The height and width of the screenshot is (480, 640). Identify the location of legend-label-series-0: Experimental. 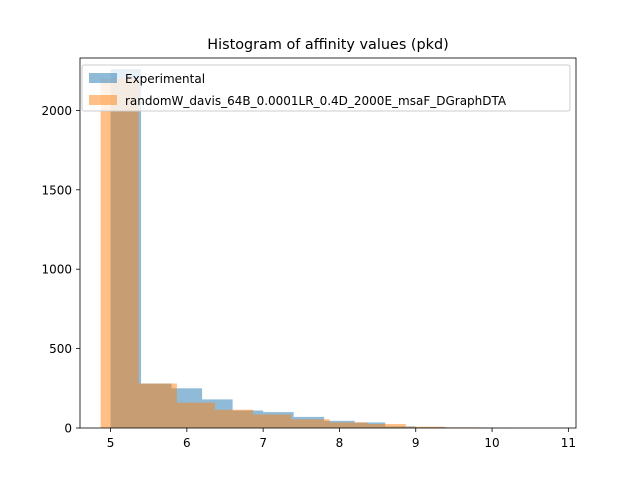
(165, 79).